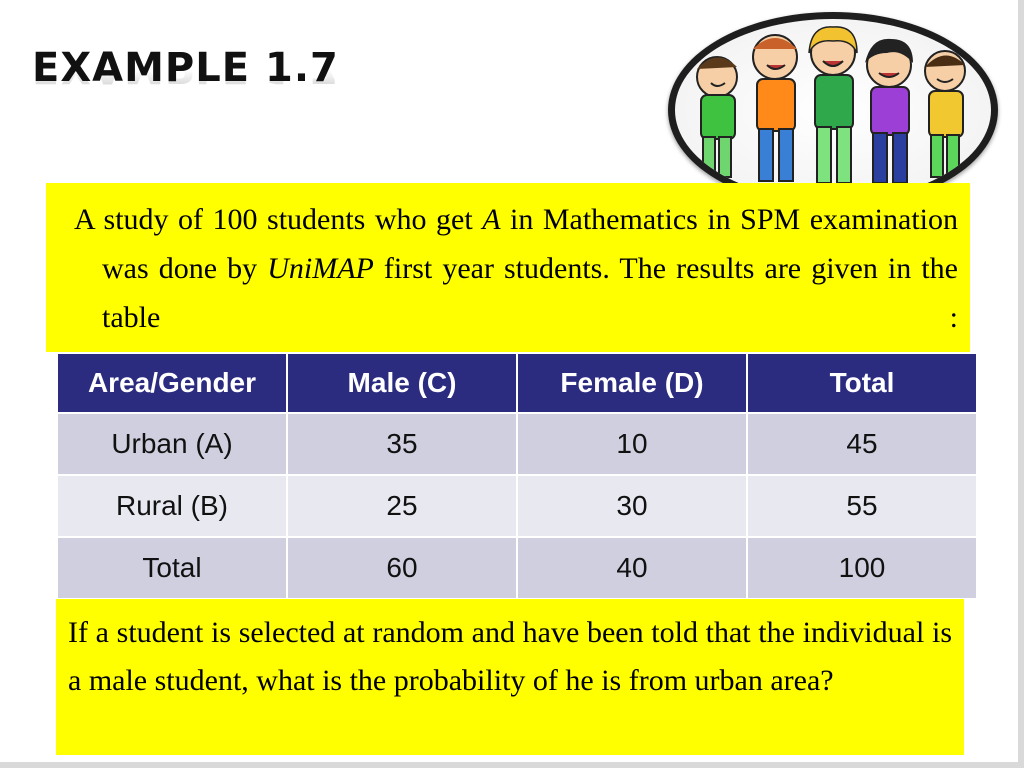  Describe the element at coordinates (862, 506) in the screenshot. I see `table-cell: 55` at that location.